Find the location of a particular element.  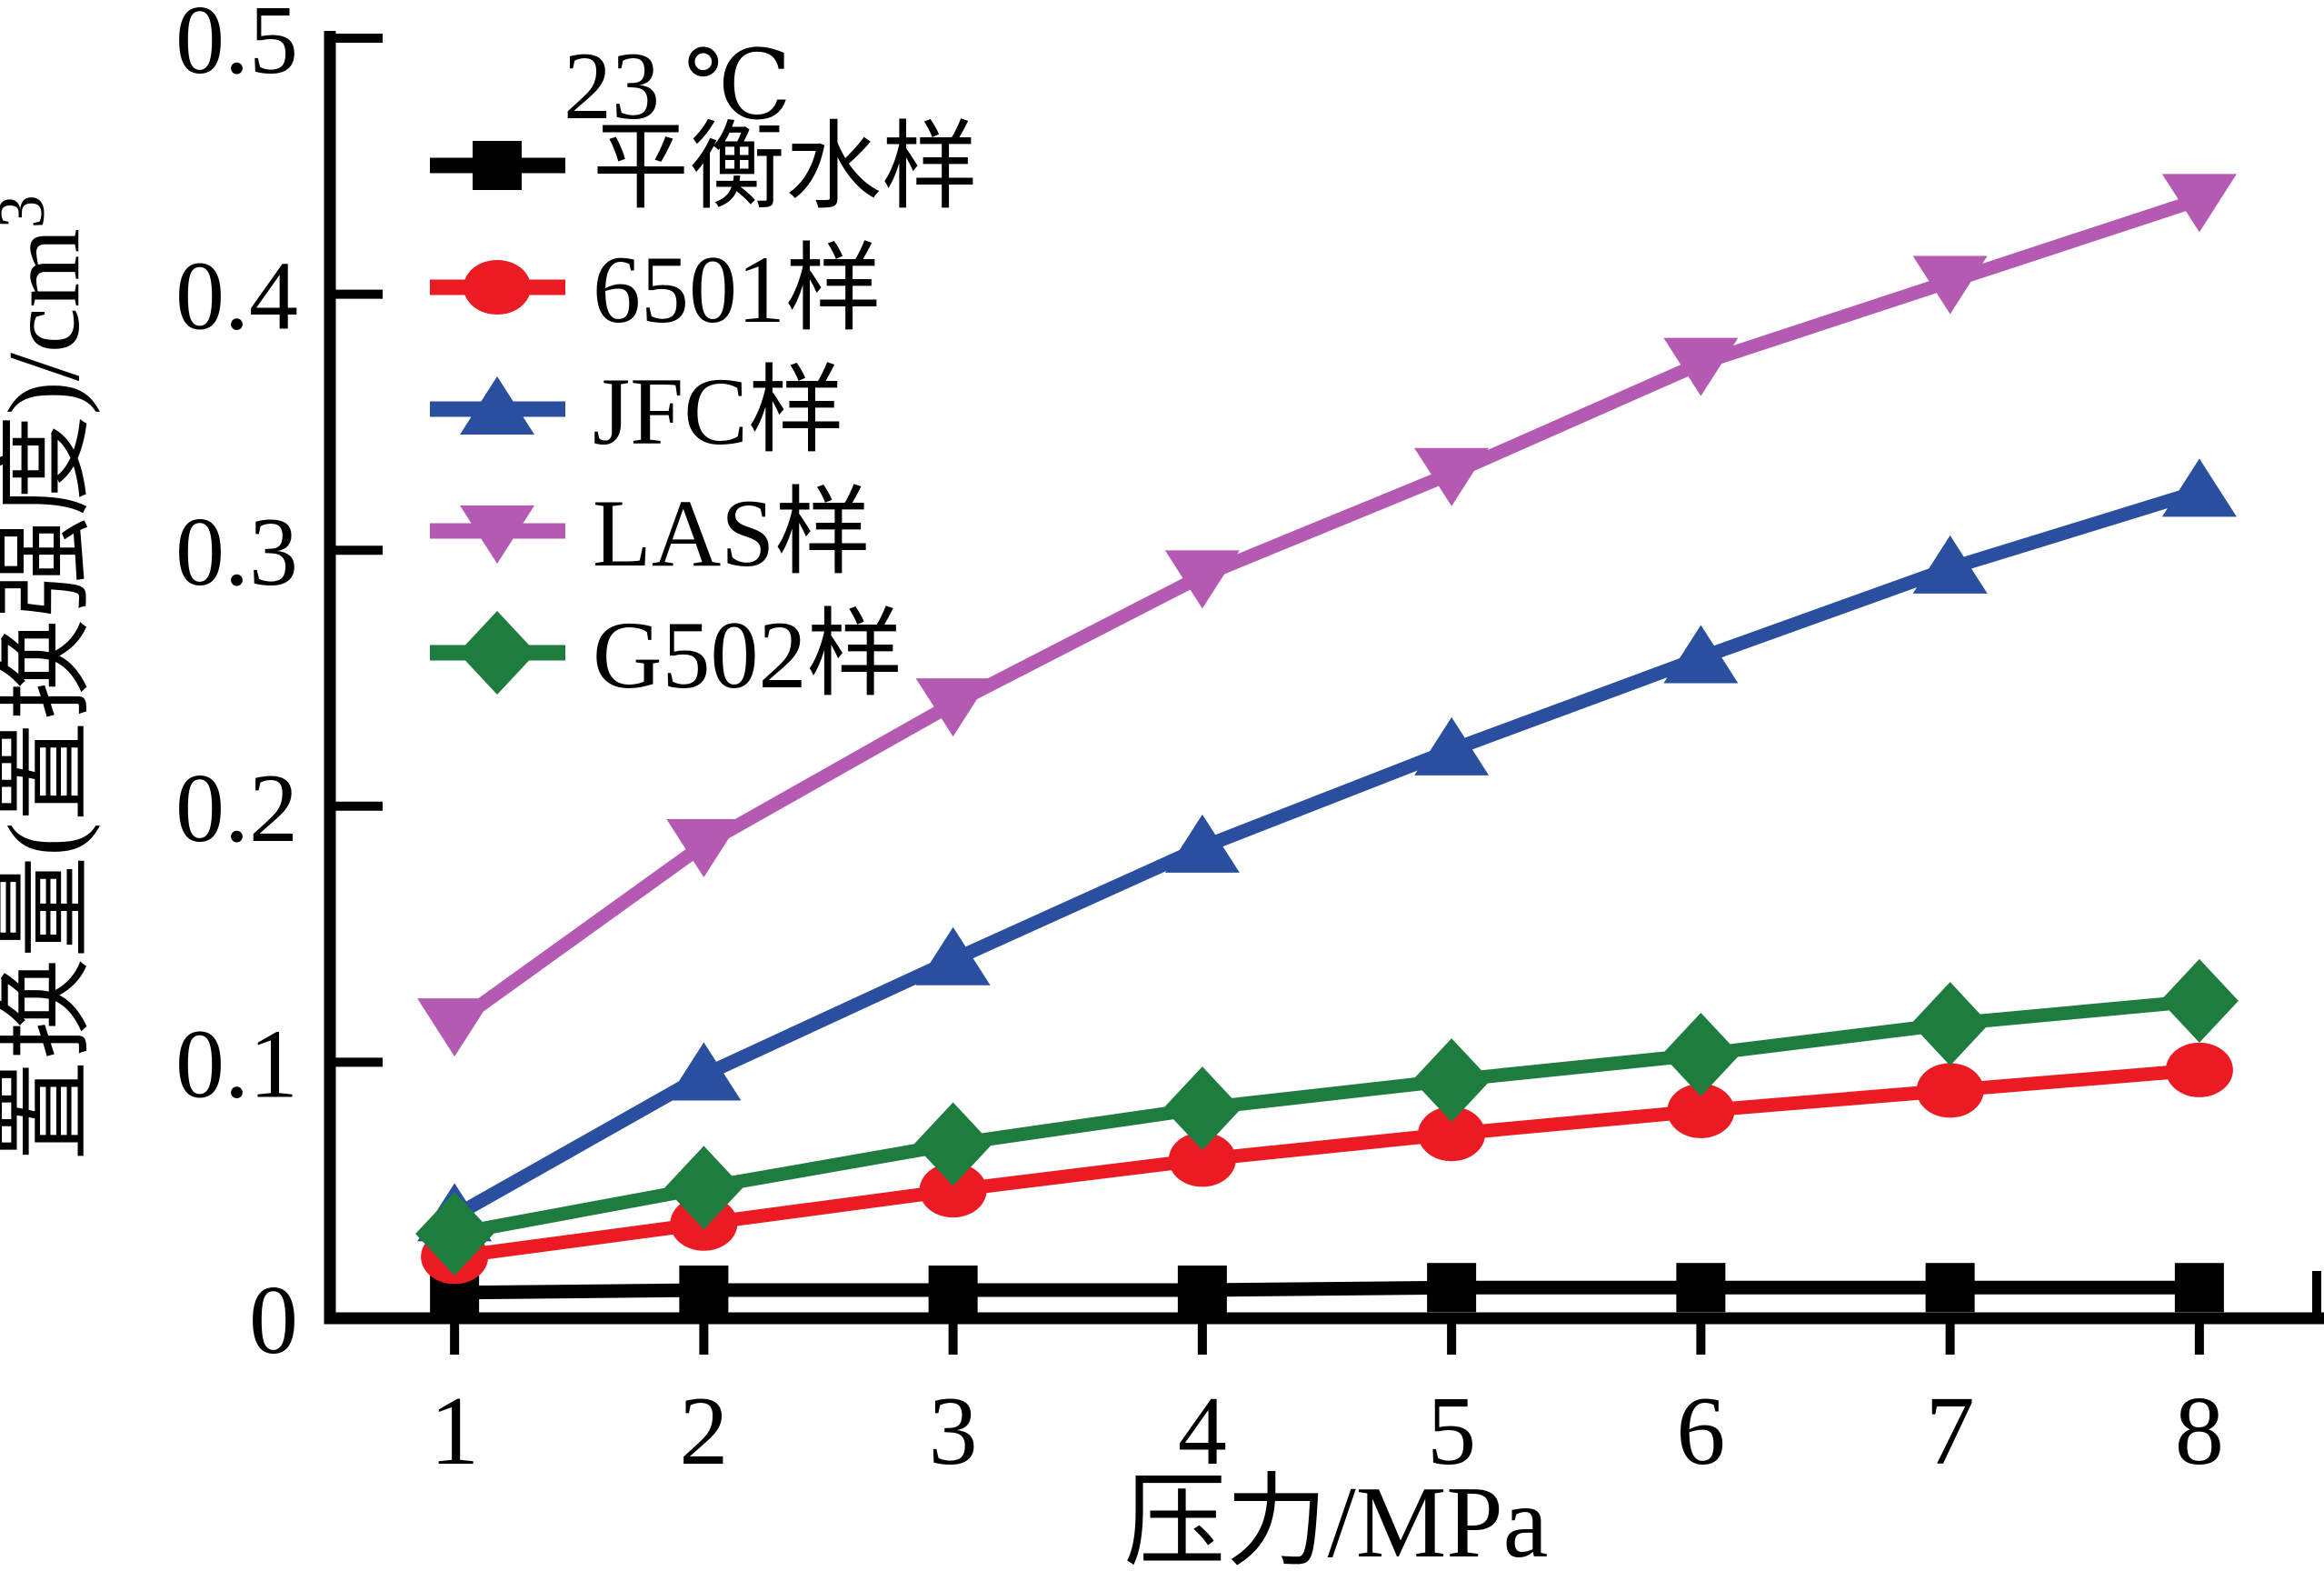

y-tick-label: 0.1 is located at coordinates (236, 1064).